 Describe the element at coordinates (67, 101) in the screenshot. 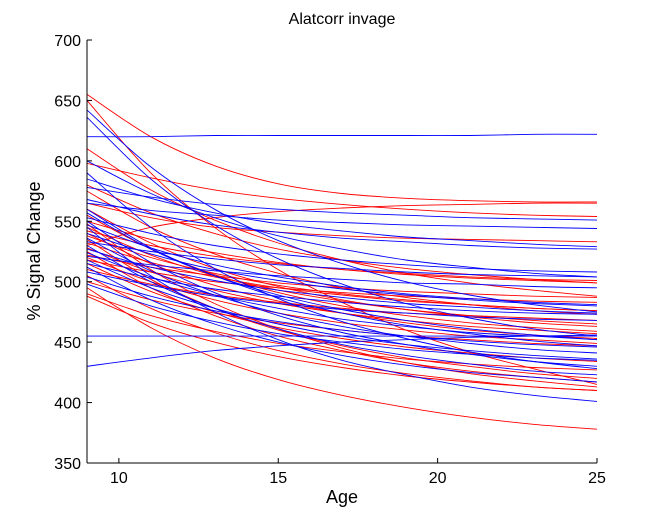

I see `y-tick-label: 650` at that location.